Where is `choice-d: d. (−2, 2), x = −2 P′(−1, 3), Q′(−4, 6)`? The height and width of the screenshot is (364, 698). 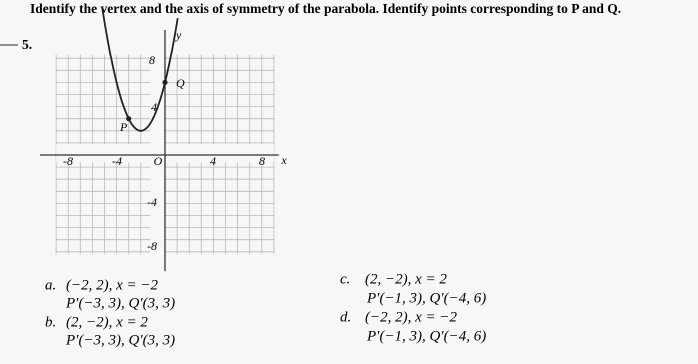 choice-d: d. (−2, 2), x = −2 P′(−1, 3), Q′(−4, 6) is located at coordinates (413, 326).